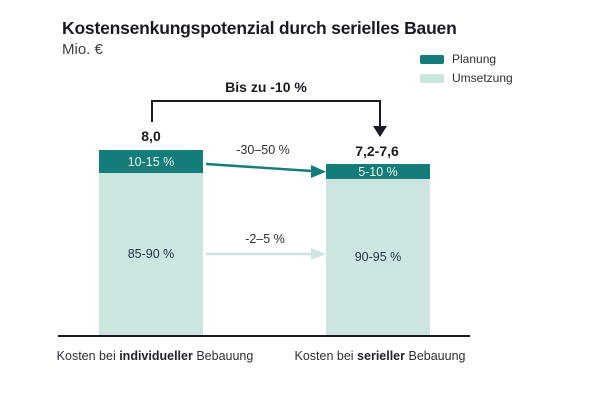 The height and width of the screenshot is (401, 602). I want to click on bracket-annotation-label: Bis zu -10 %, so click(266, 87).